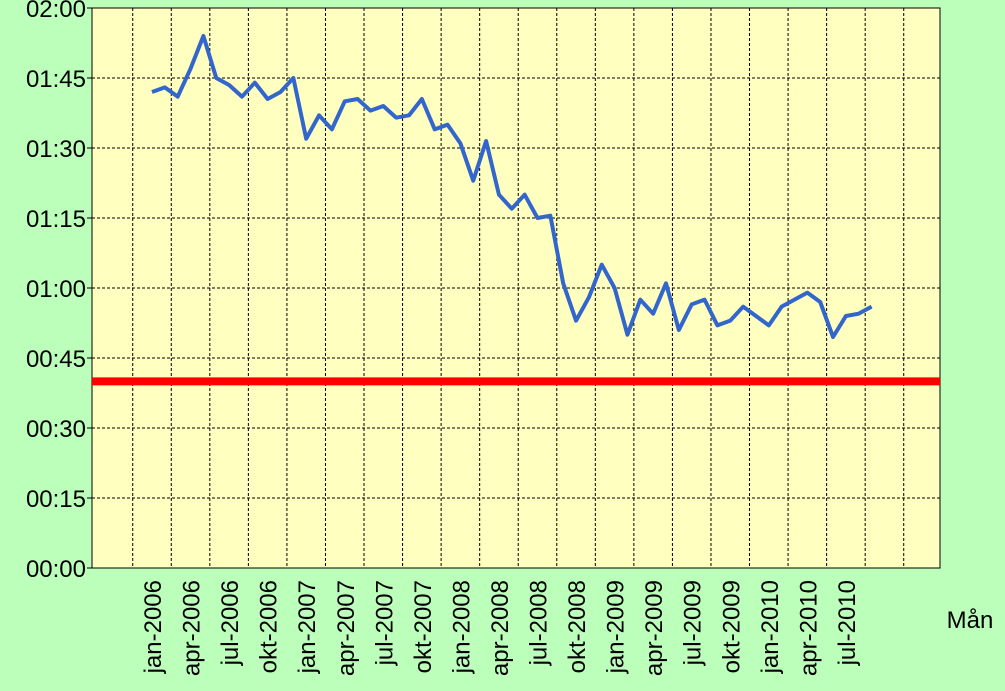 Image resolution: width=1005 pixels, height=691 pixels. What do you see at coordinates (654, 628) in the screenshot?
I see `x-tick-label: apr-2009` at bounding box center [654, 628].